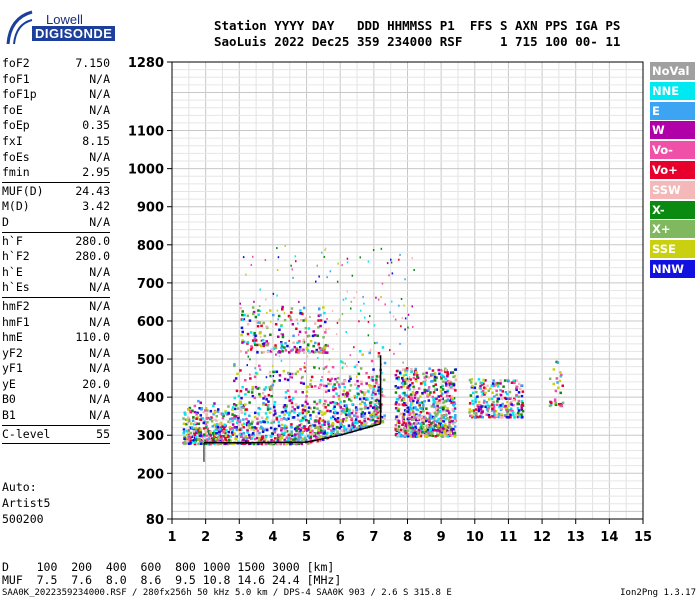 The height and width of the screenshot is (600, 700). I want to click on param-row: foF1 N/A, so click(56, 80).